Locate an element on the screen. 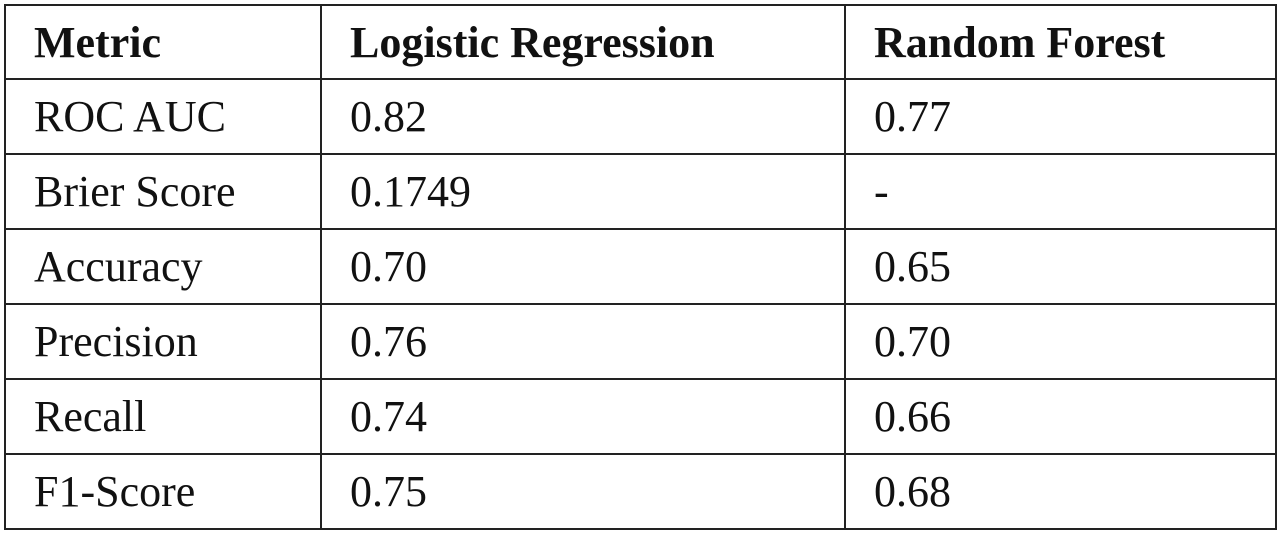 The width and height of the screenshot is (1280, 533). metric-cell: F1-Score is located at coordinates (163, 491).